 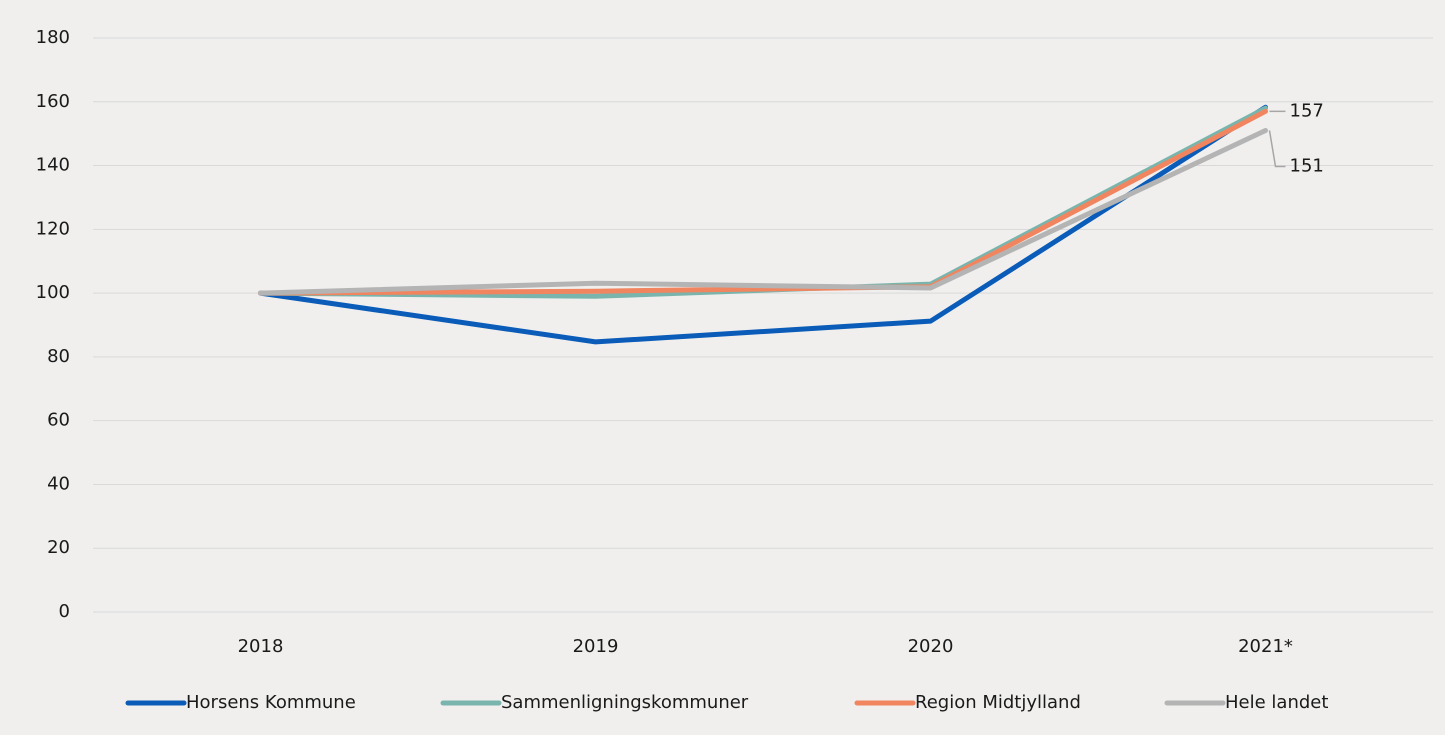 I want to click on leader-line, so click(x=1277, y=149).